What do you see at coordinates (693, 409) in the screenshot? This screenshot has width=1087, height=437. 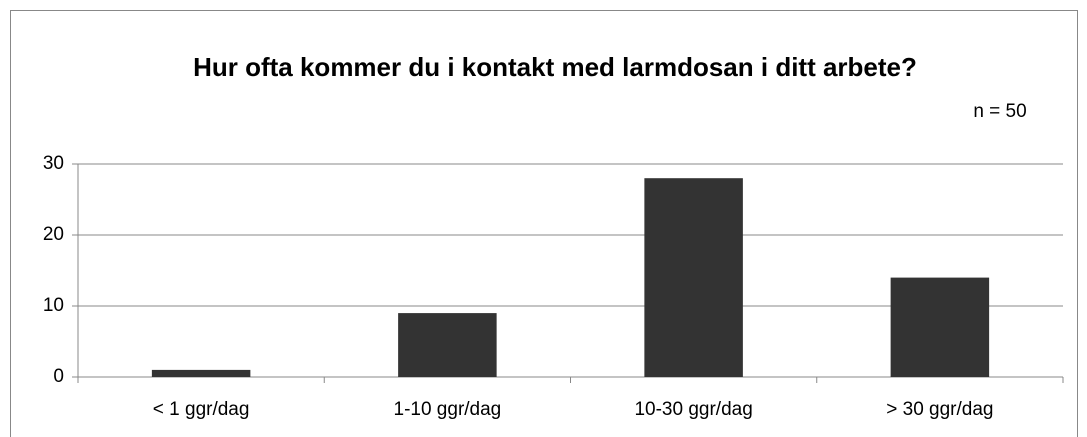 I see `x-tick-label: 10-30 ggr/dag` at bounding box center [693, 409].